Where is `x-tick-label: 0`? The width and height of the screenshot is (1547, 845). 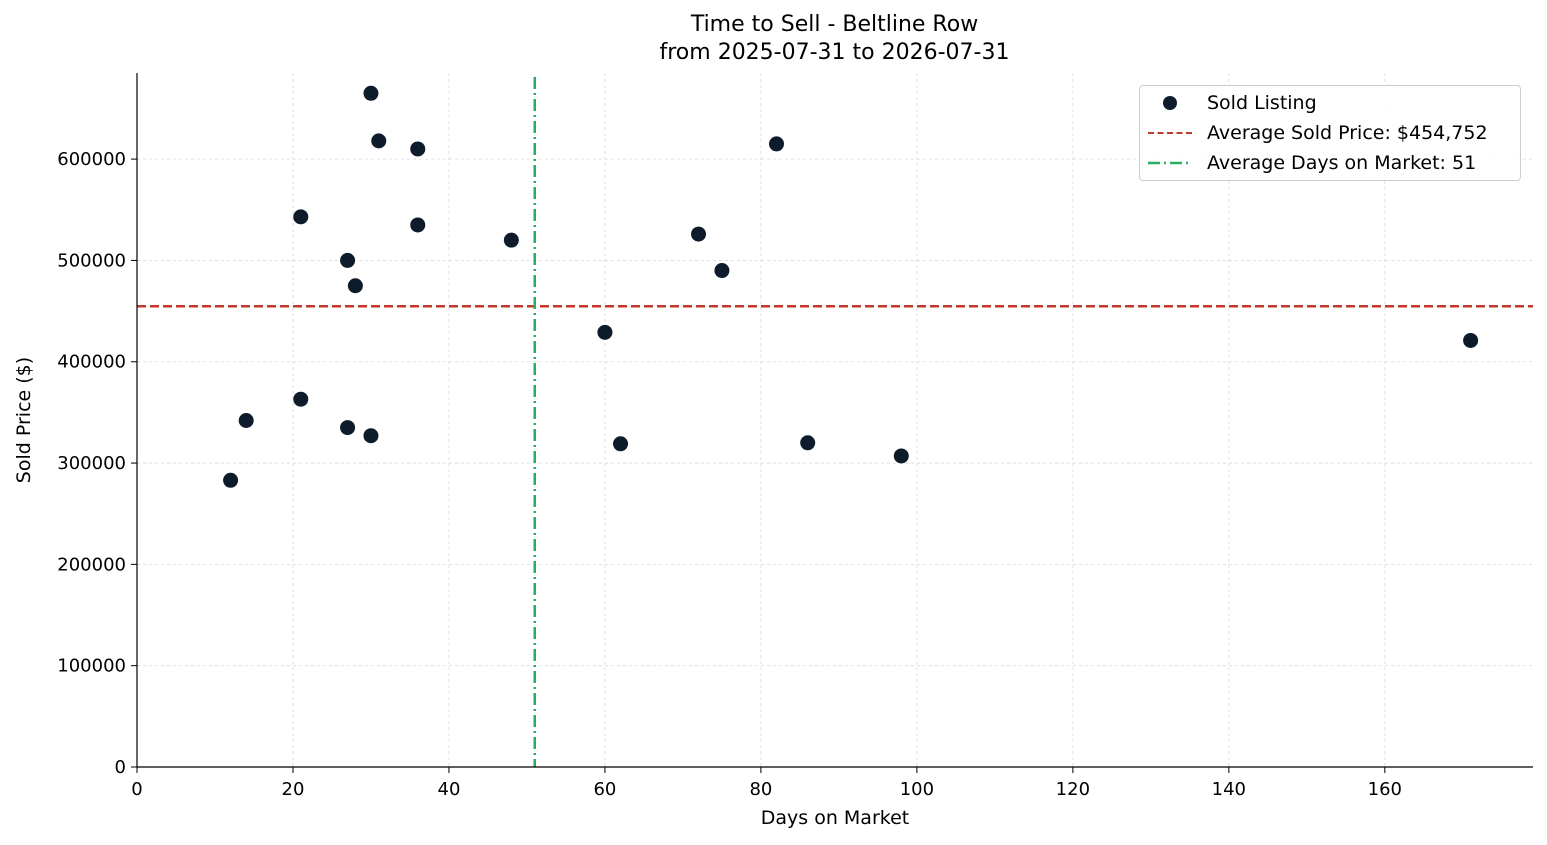 x-tick-label: 0 is located at coordinates (136, 789).